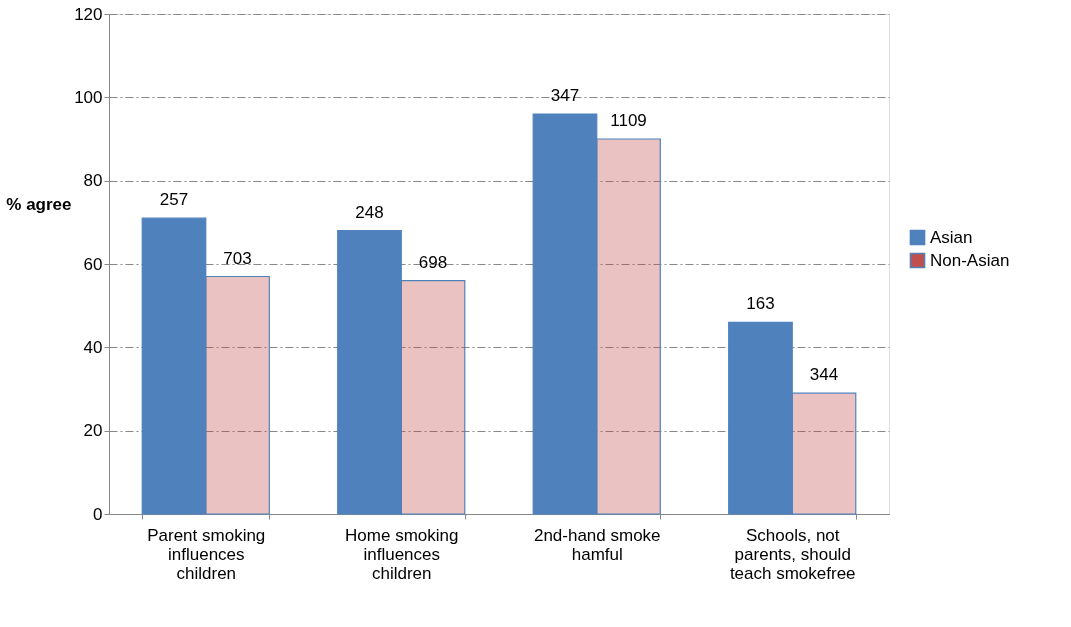  Describe the element at coordinates (88, 14) in the screenshot. I see `y-tick-label: 120` at that location.